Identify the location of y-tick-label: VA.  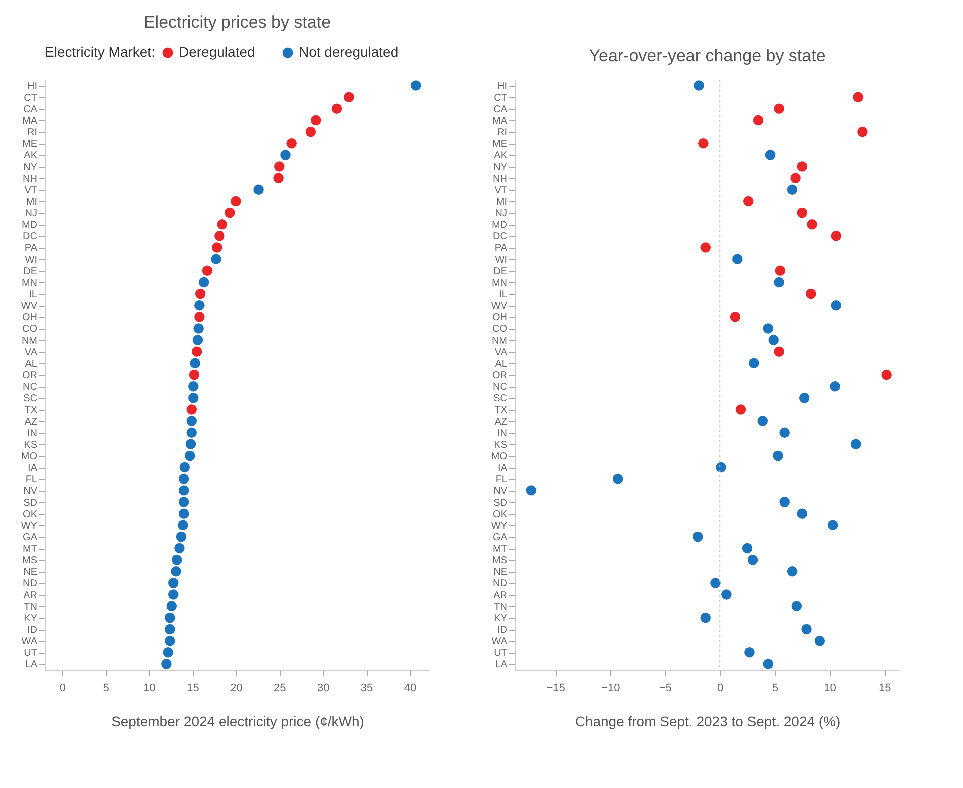
(31, 352).